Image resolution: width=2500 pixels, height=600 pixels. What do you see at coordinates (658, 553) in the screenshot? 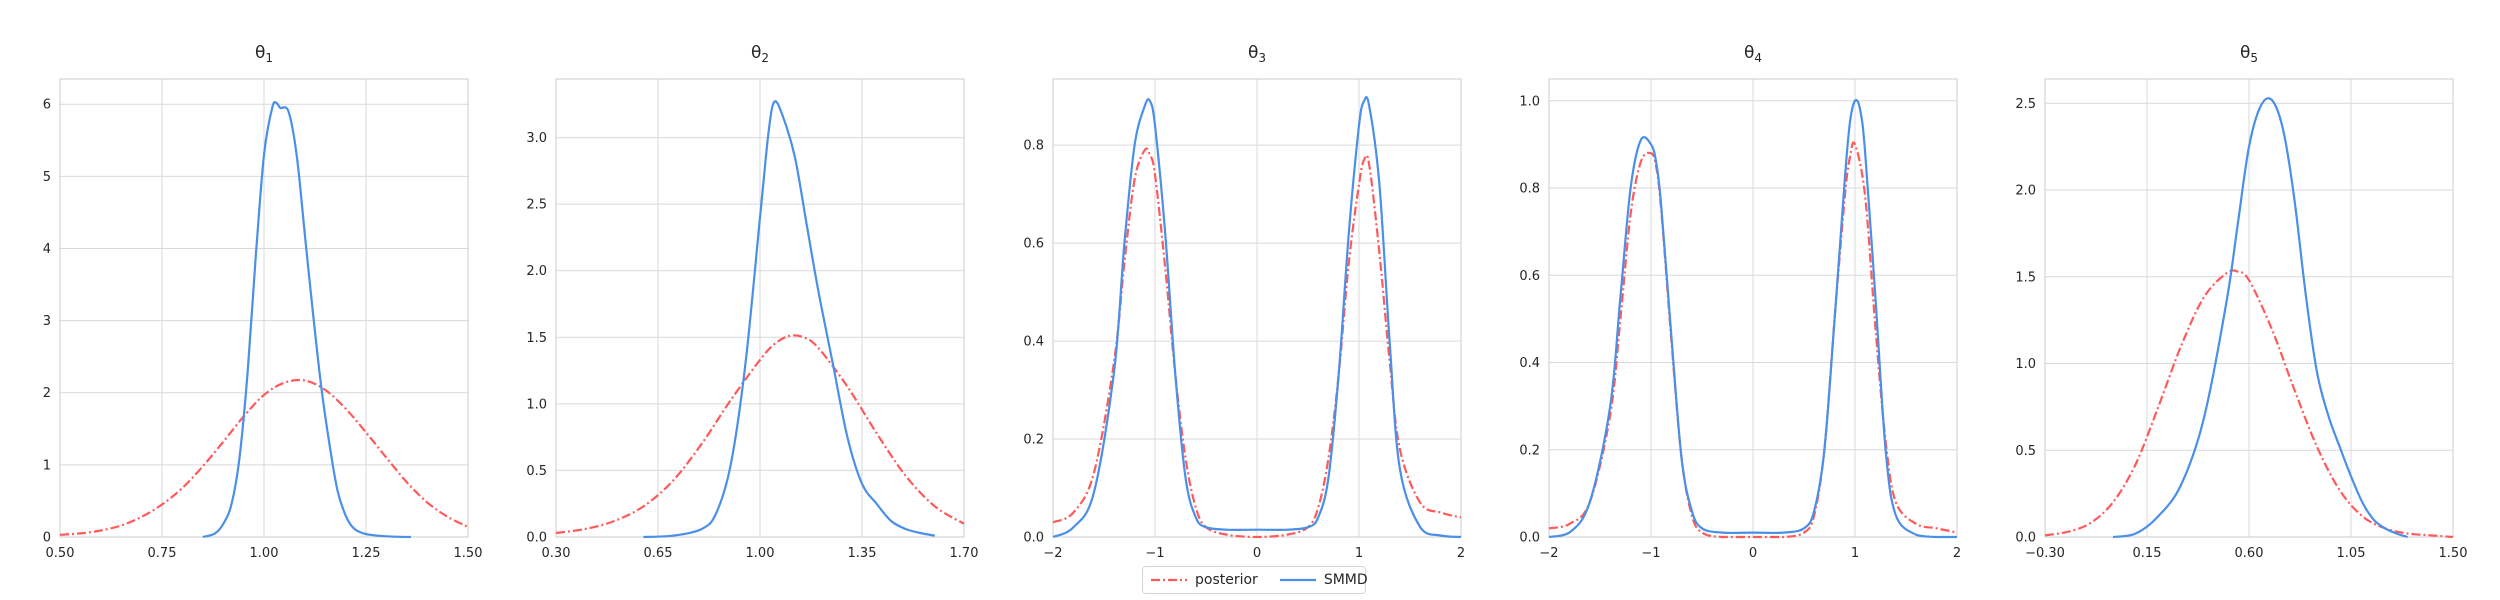
I see `x-tick-label: 0.65` at bounding box center [658, 553].